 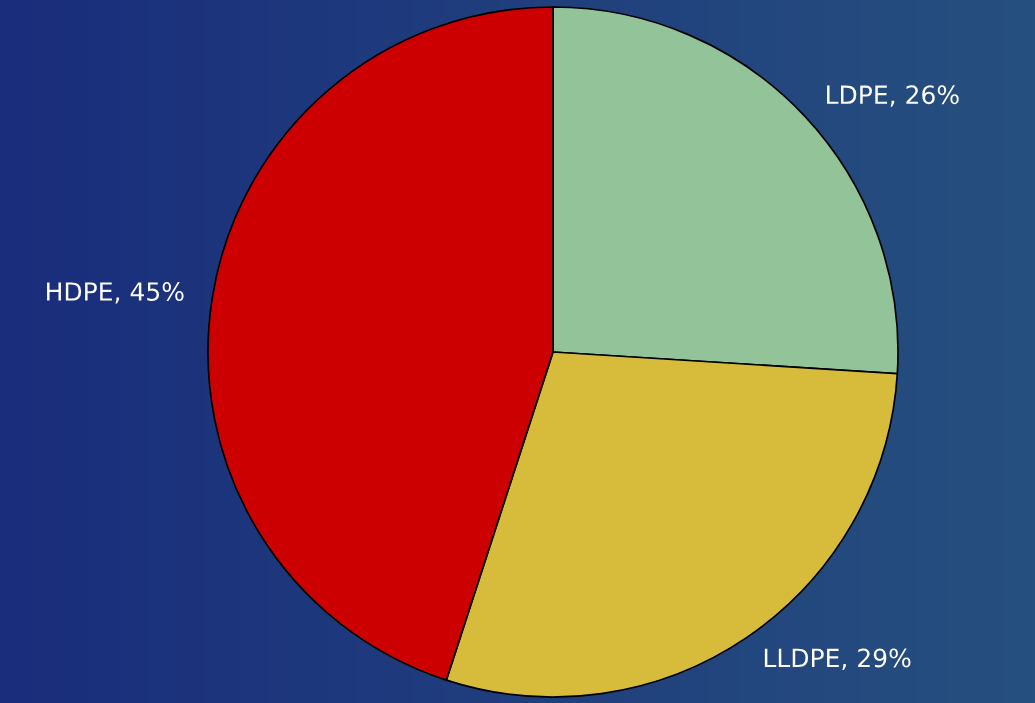 I want to click on slice-label: HDPE, 45%, so click(x=115, y=293).